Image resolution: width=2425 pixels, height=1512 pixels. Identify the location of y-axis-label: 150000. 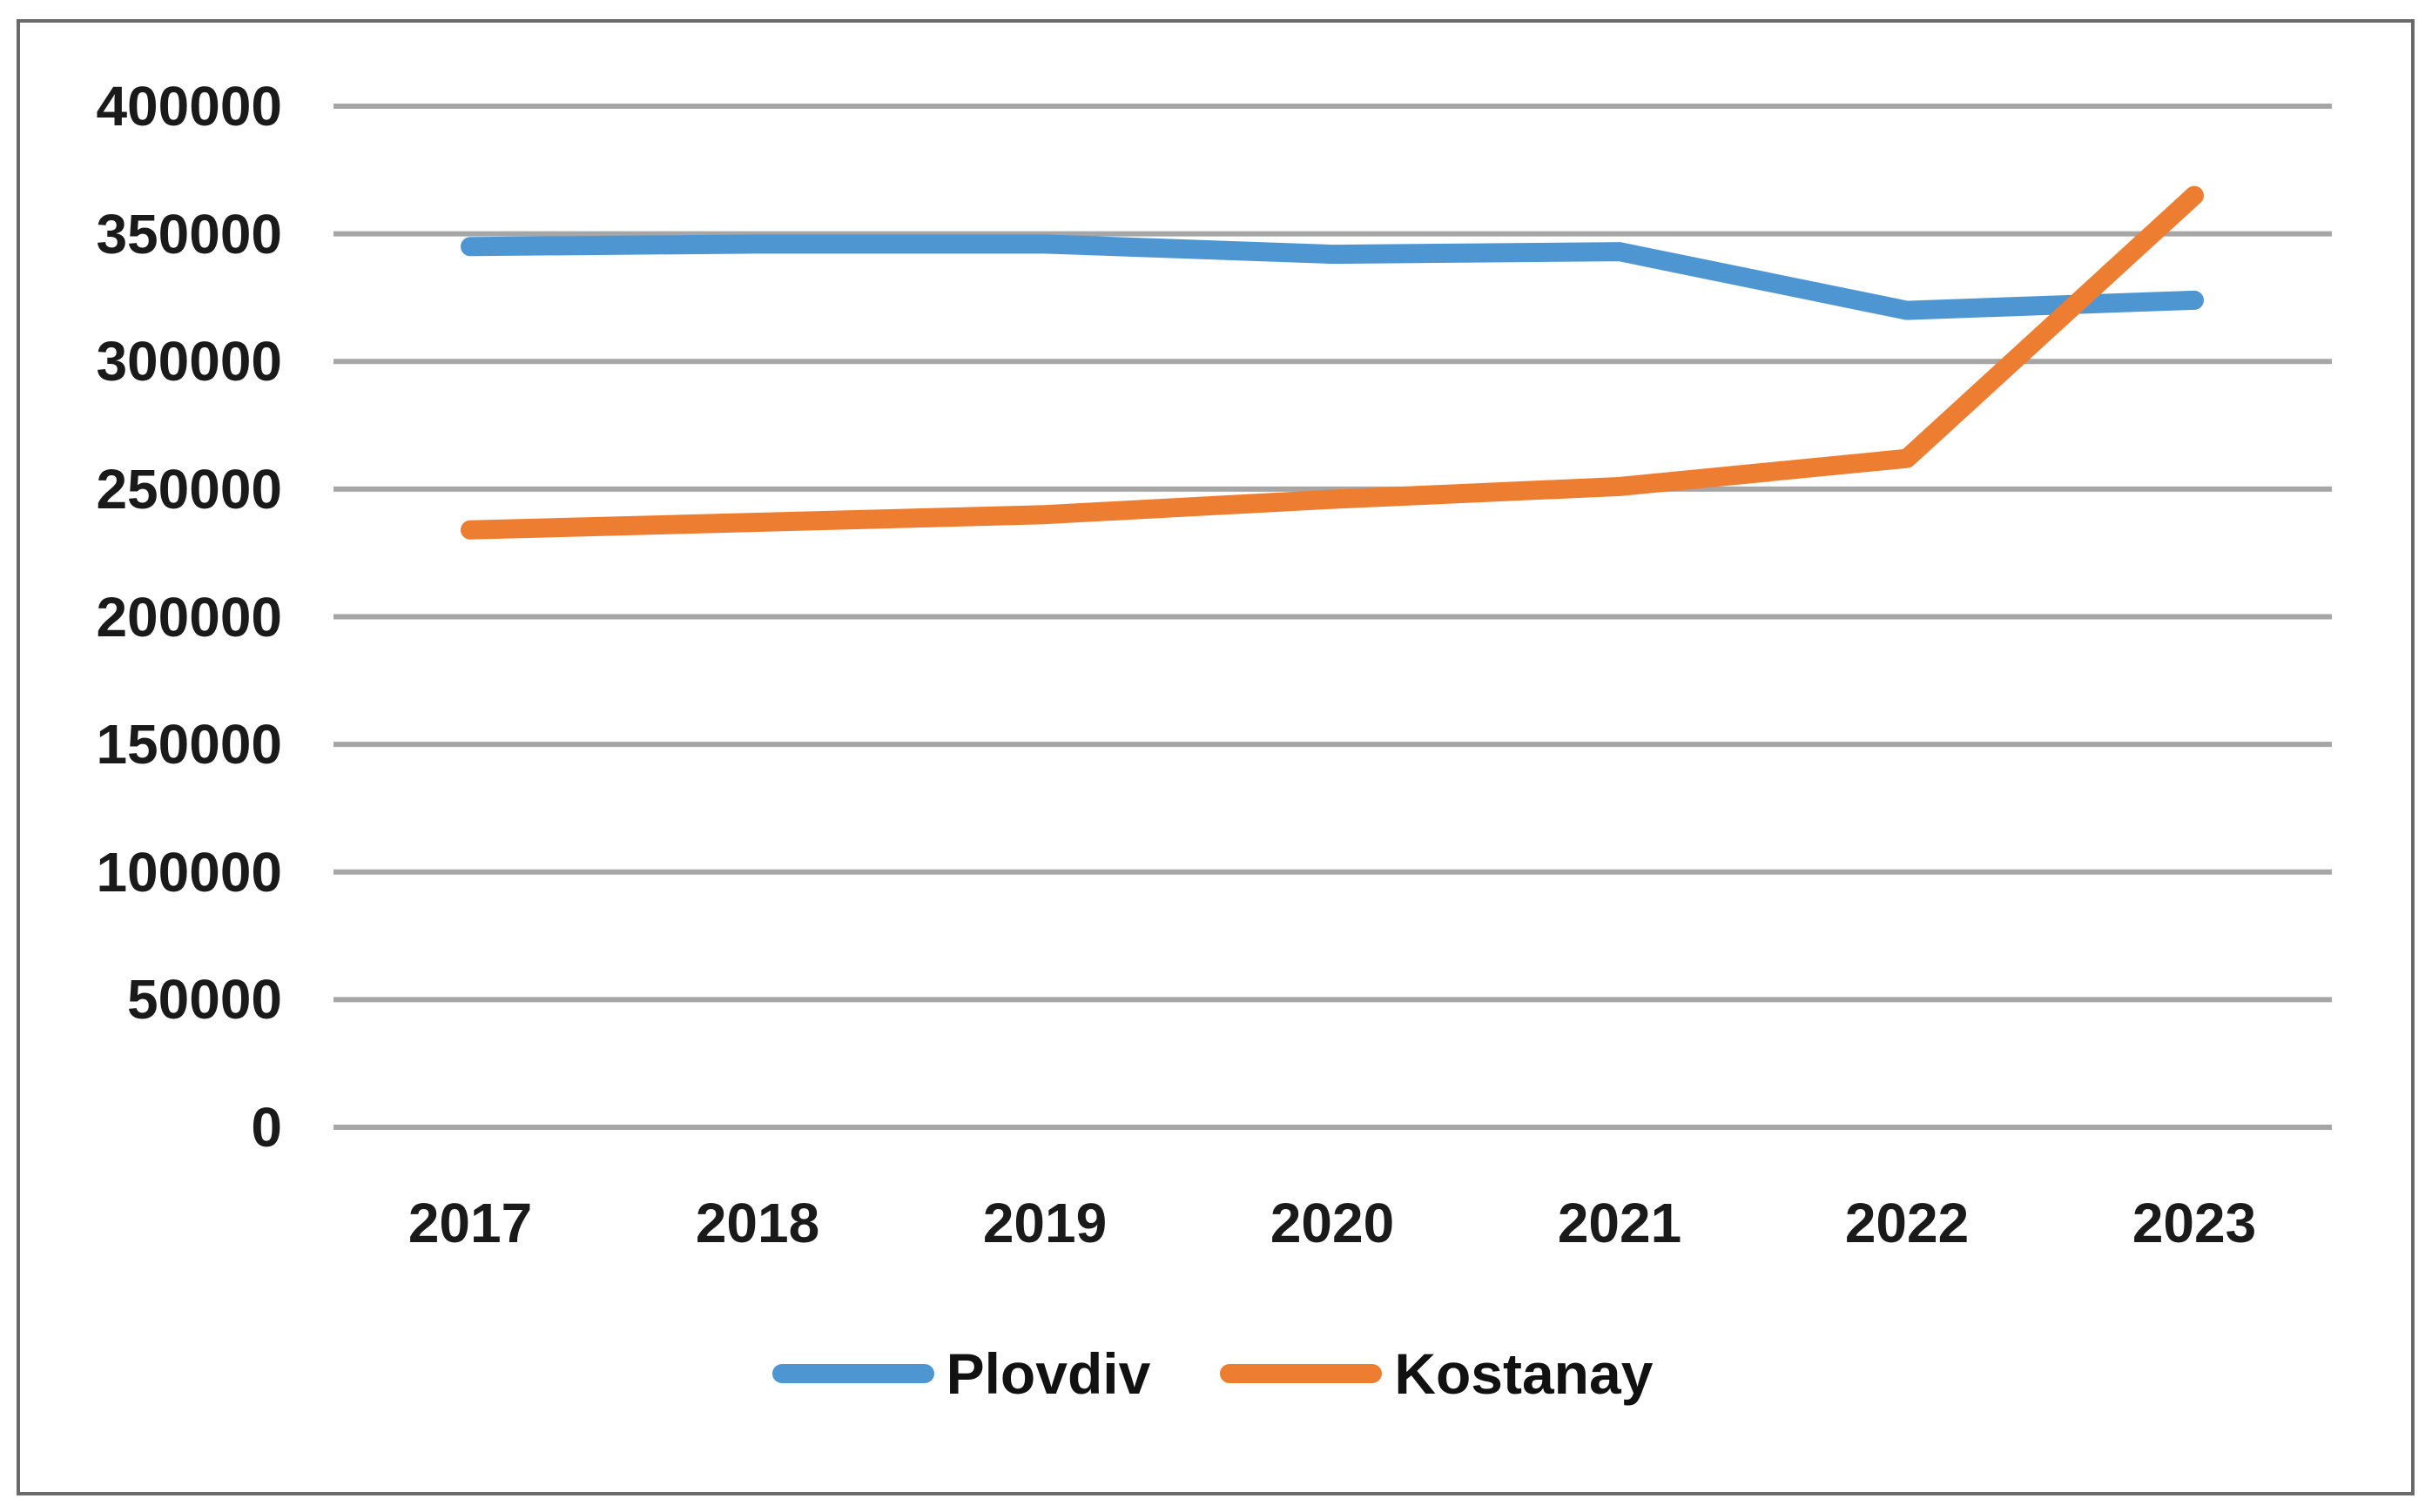
(189, 744).